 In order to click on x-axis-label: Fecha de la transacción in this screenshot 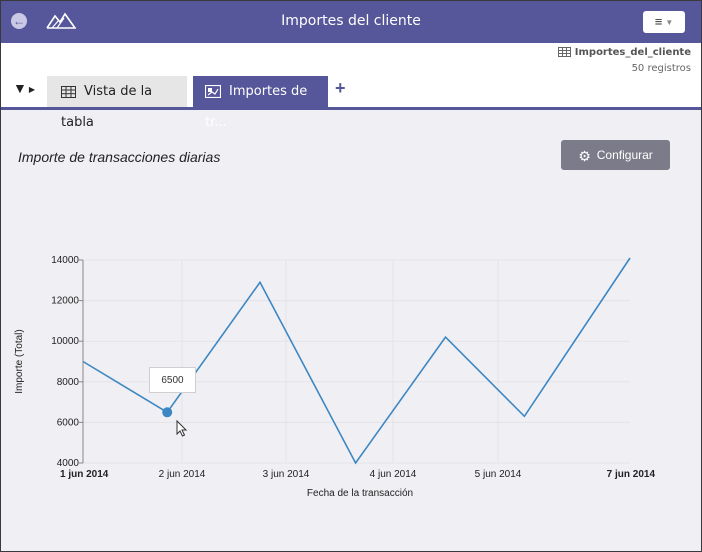, I will do `click(360, 493)`.